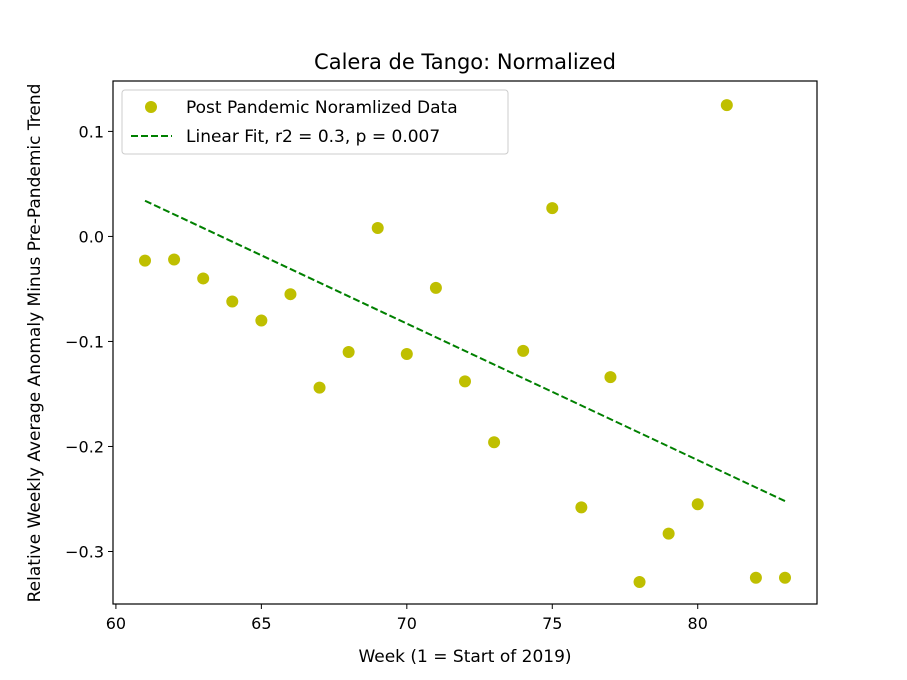 Image resolution: width=907 pixels, height=680 pixels. I want to click on chart-title: Calera de Tango: Normalized, so click(465, 62).